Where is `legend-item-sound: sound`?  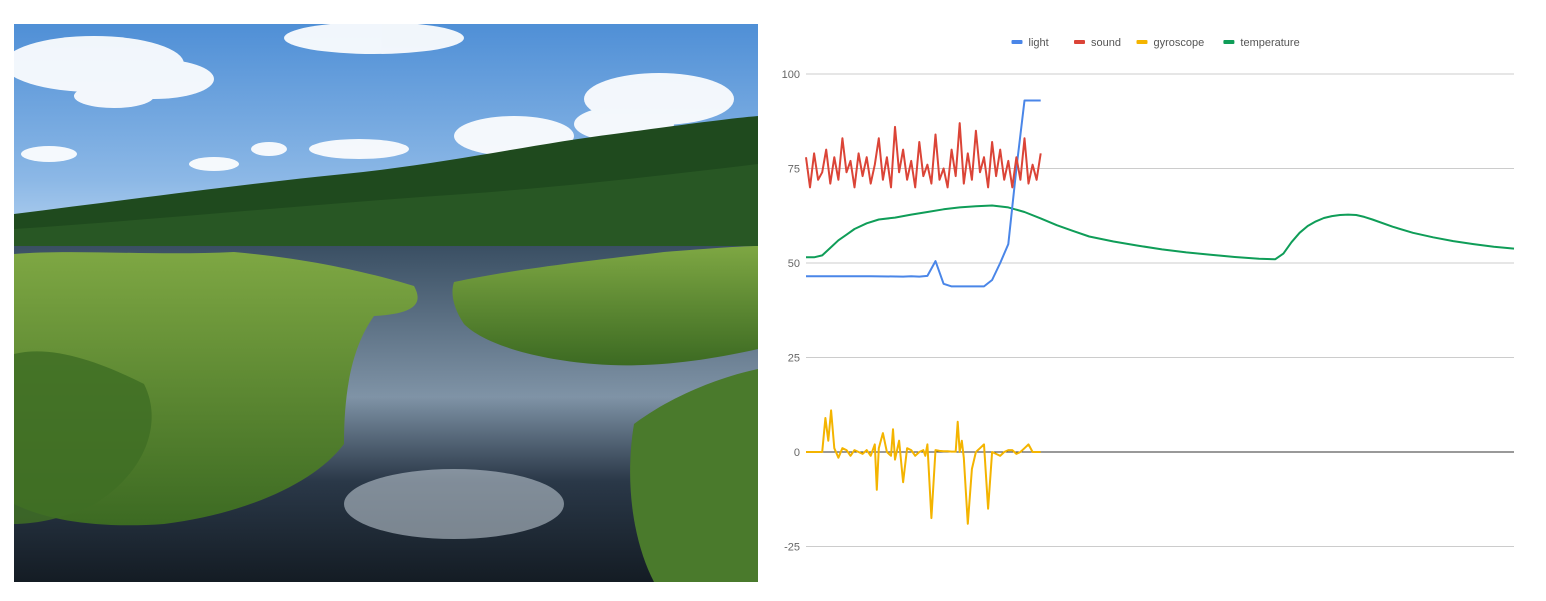
legend-item-sound: sound is located at coordinates (1097, 43).